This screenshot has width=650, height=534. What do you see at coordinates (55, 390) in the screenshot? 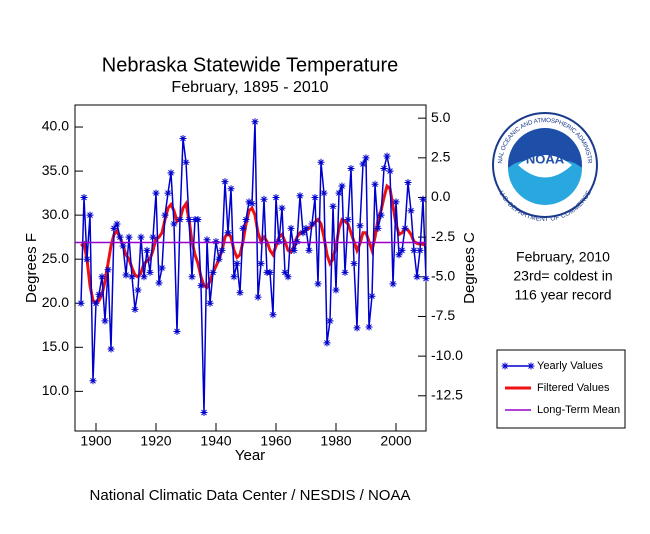
I see `y-tick-label: 10.0` at bounding box center [55, 390].